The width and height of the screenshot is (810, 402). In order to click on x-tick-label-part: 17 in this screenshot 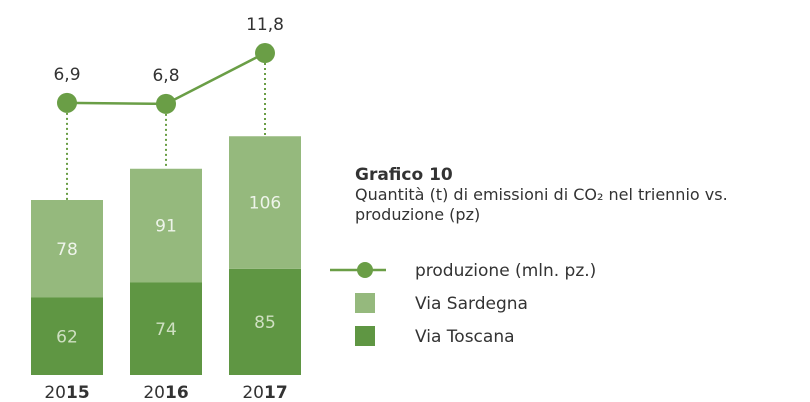, I will do `click(276, 392)`.